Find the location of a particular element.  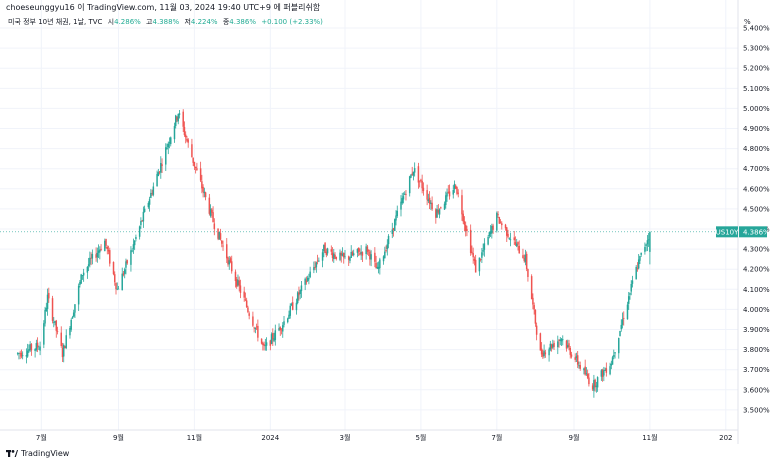

x-tick-label: 5월 is located at coordinates (420, 437).